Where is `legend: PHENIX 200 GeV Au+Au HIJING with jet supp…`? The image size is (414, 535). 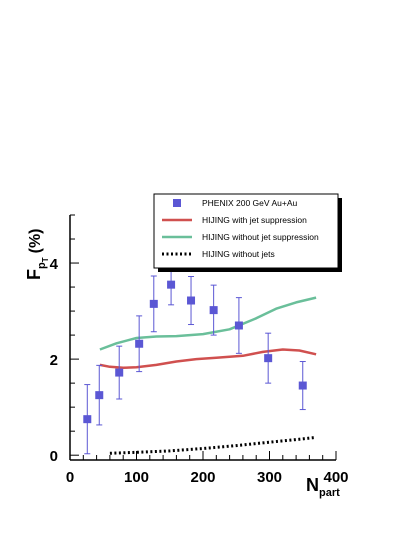
legend: PHENIX 200 GeV Au+Au HIJING with jet supp… is located at coordinates (247, 232).